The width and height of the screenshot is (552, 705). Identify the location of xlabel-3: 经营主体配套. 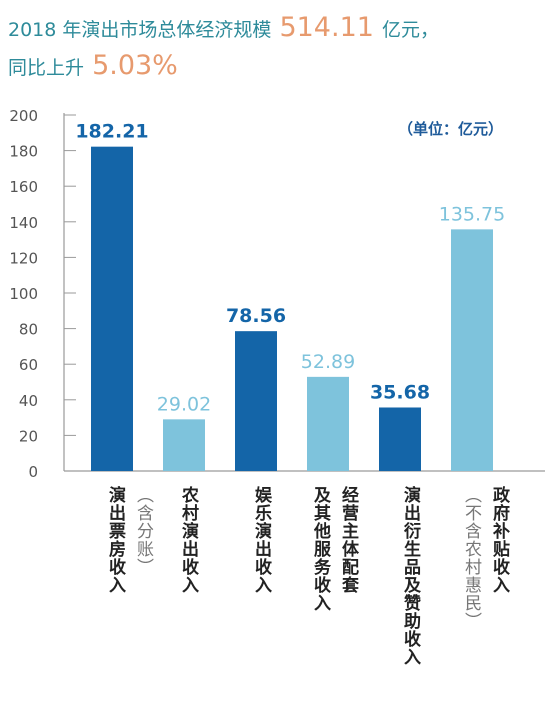
(344, 540).